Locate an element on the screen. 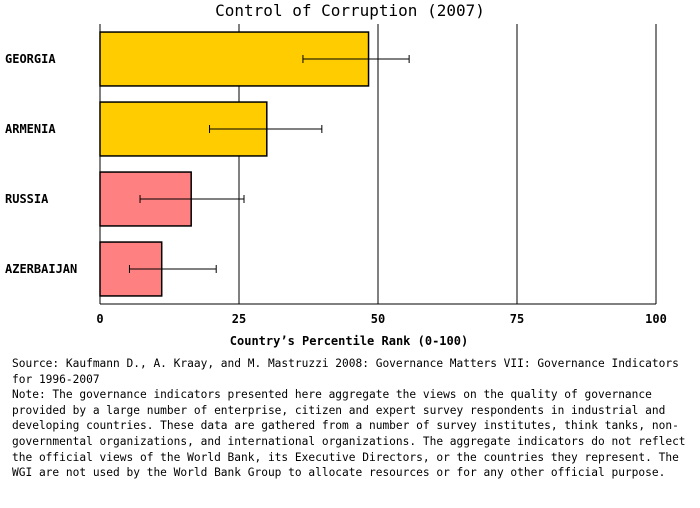  x-tick-labels: 0 25 50 75 100 is located at coordinates (381, 319).